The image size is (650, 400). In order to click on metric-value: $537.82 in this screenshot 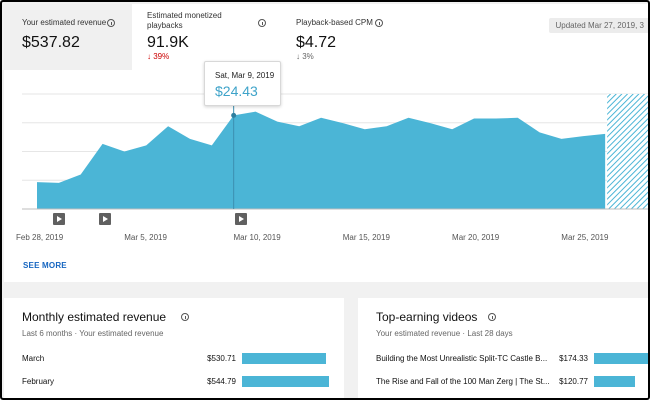, I will do `click(51, 42)`.